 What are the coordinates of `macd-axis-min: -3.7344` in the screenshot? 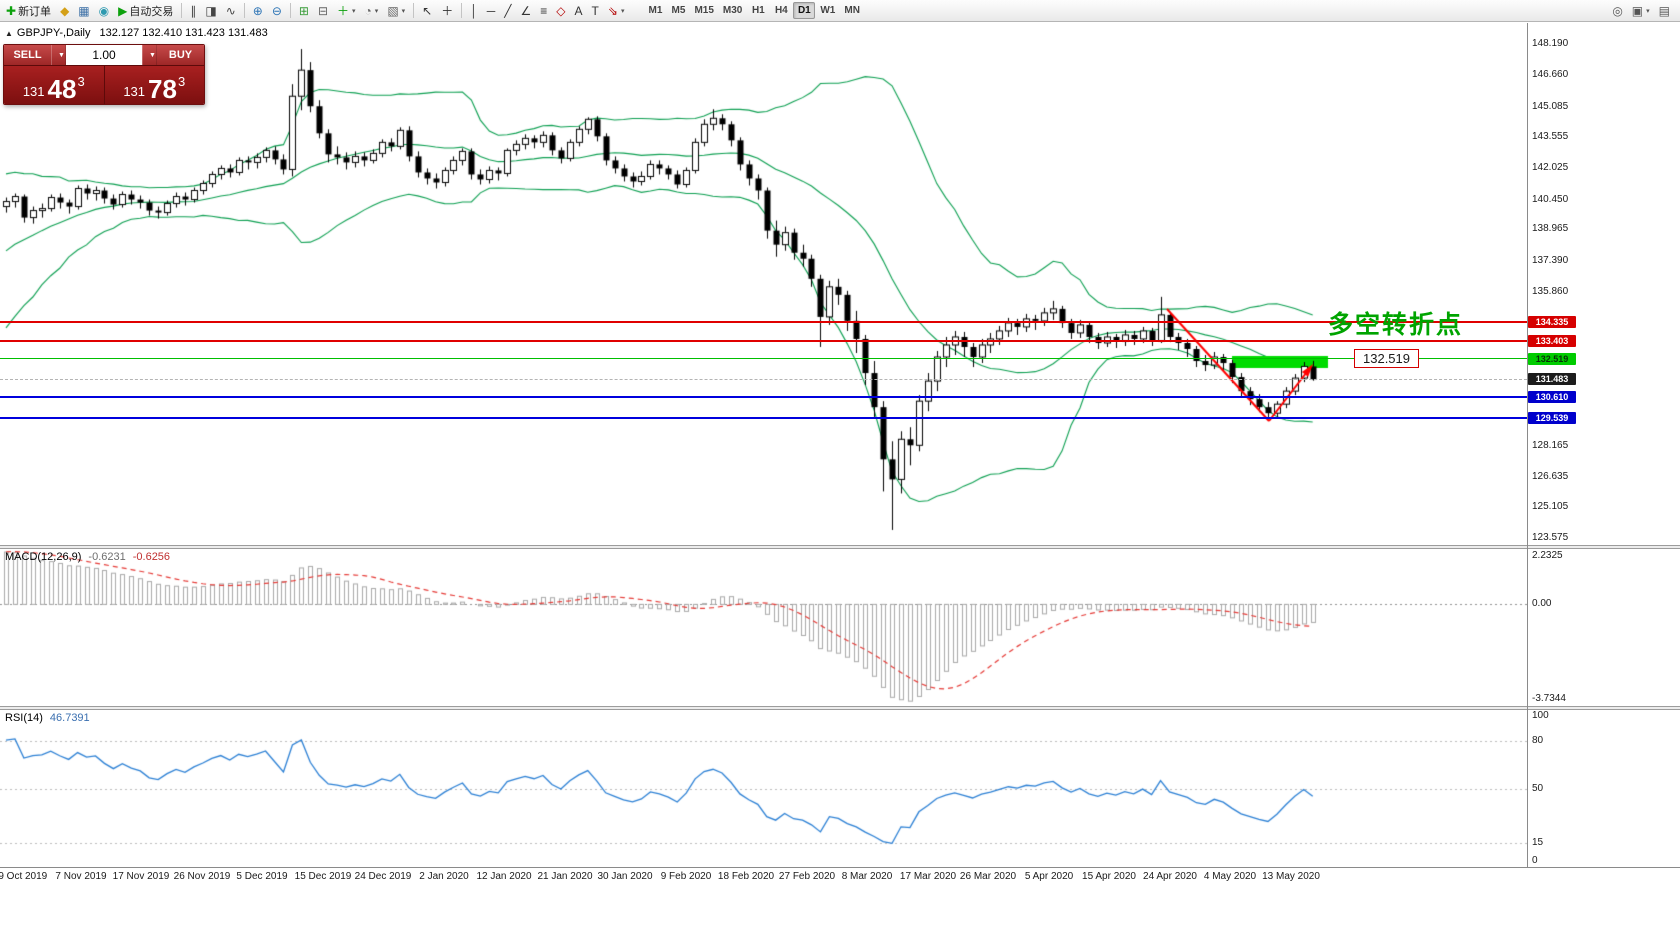 It's located at (1549, 698).